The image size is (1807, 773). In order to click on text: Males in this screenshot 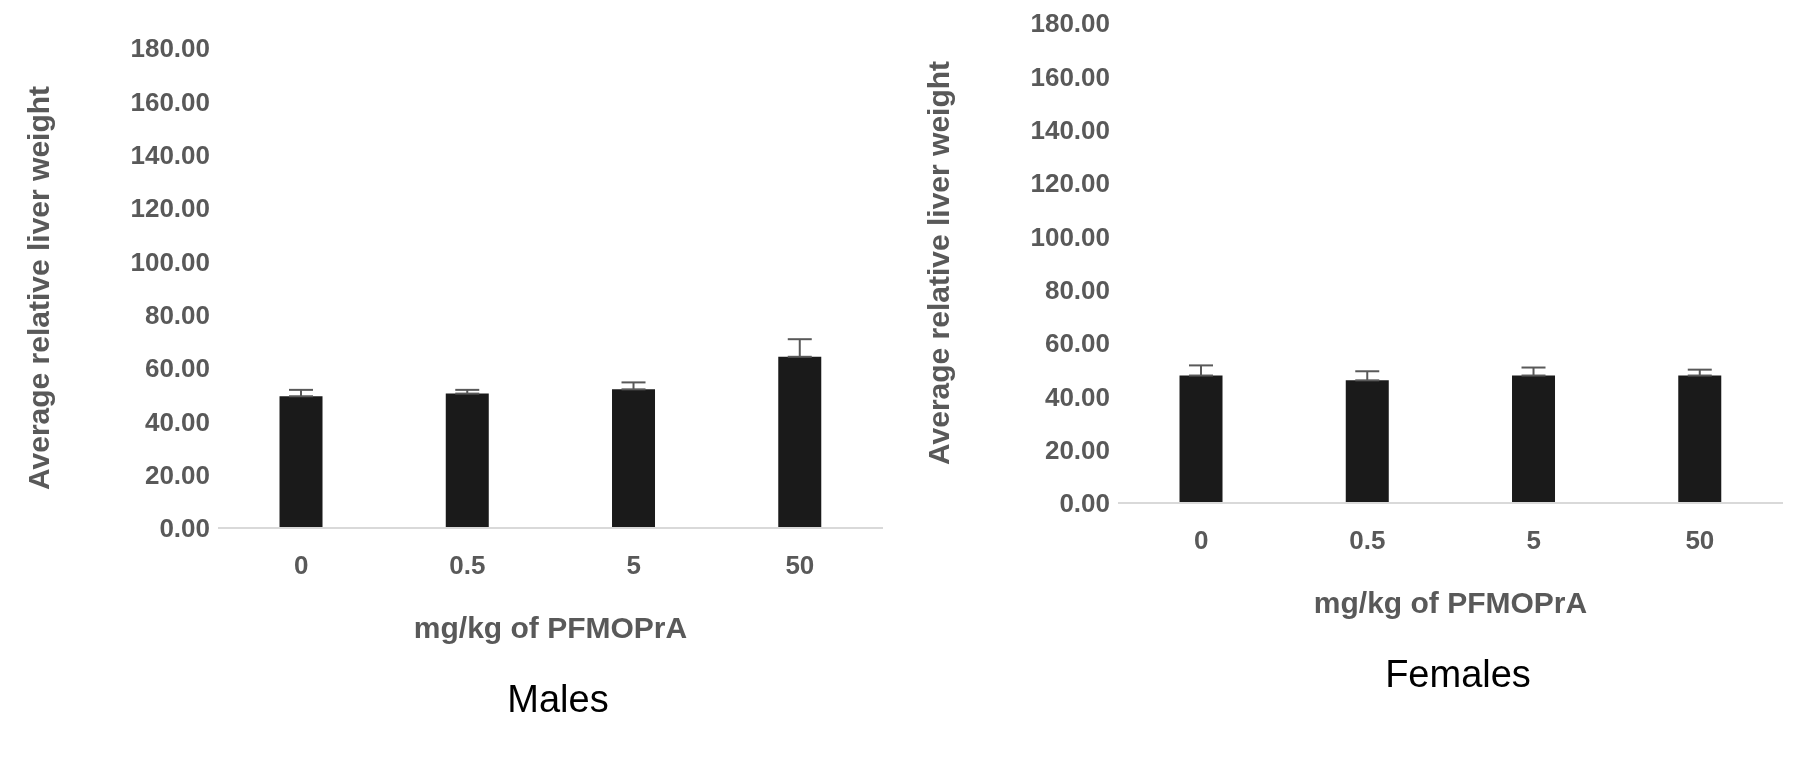, I will do `click(558, 699)`.